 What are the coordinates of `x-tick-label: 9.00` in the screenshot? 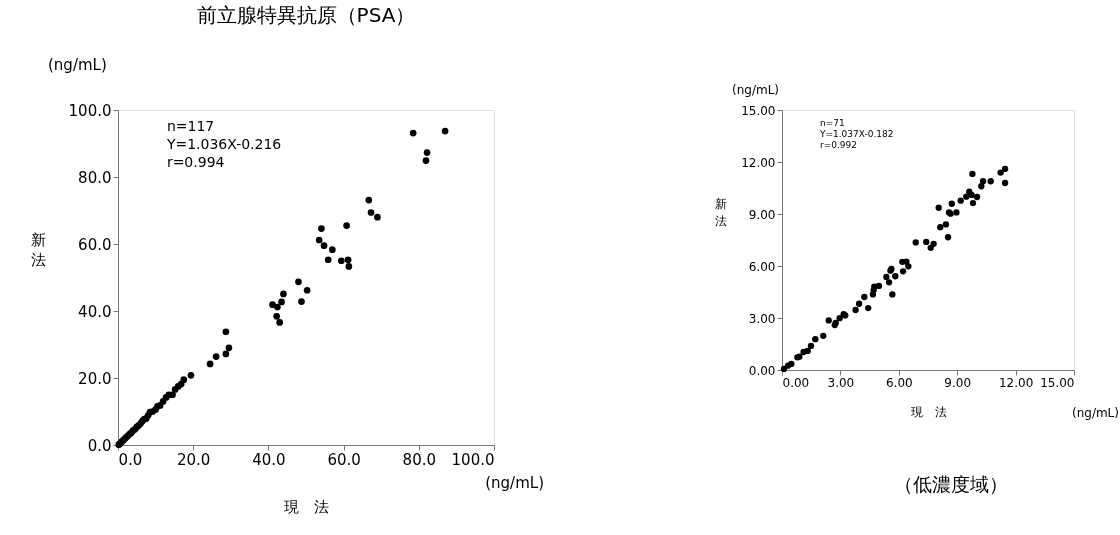 It's located at (958, 382).